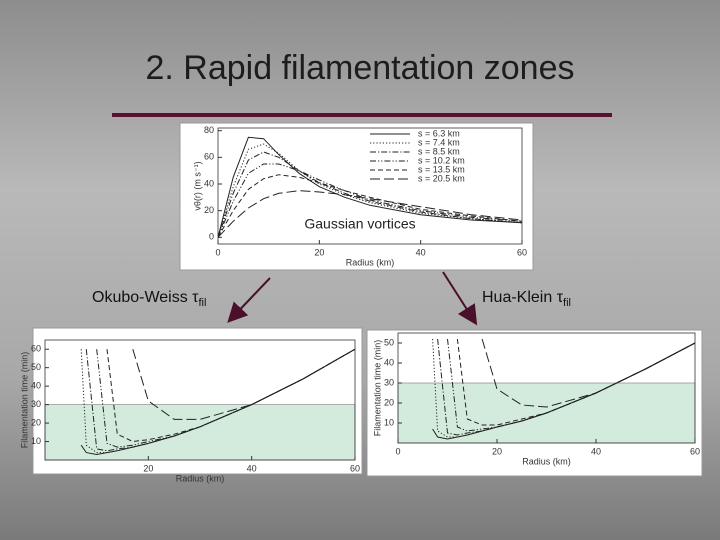 This screenshot has height=540, width=720. What do you see at coordinates (145, 297) in the screenshot?
I see `caption-text: Okubo-Weiss τ` at bounding box center [145, 297].